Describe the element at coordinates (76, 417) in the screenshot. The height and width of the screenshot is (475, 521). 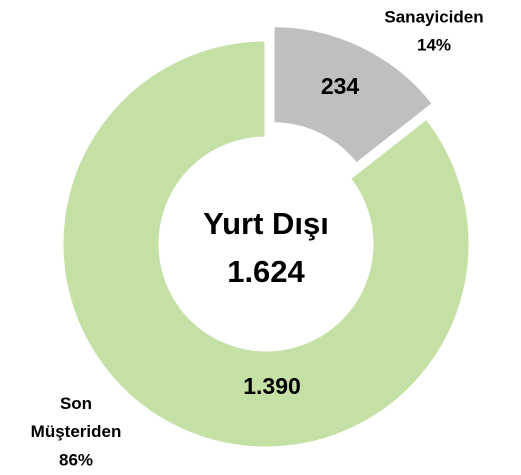
I see `category-label: Son Müşteriden` at that location.